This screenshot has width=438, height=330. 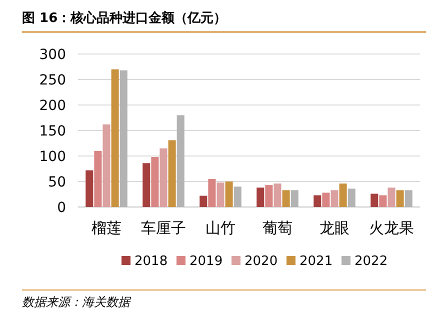 What do you see at coordinates (61, 208) in the screenshot?
I see `y-tick-label: 0` at bounding box center [61, 208].